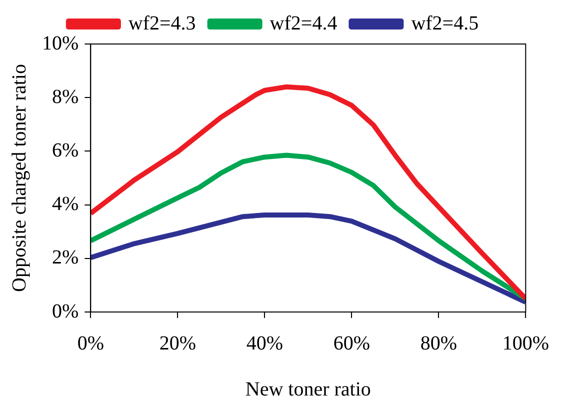 The image size is (563, 410). What do you see at coordinates (177, 343) in the screenshot?
I see `x-tick-label: 20%` at bounding box center [177, 343].